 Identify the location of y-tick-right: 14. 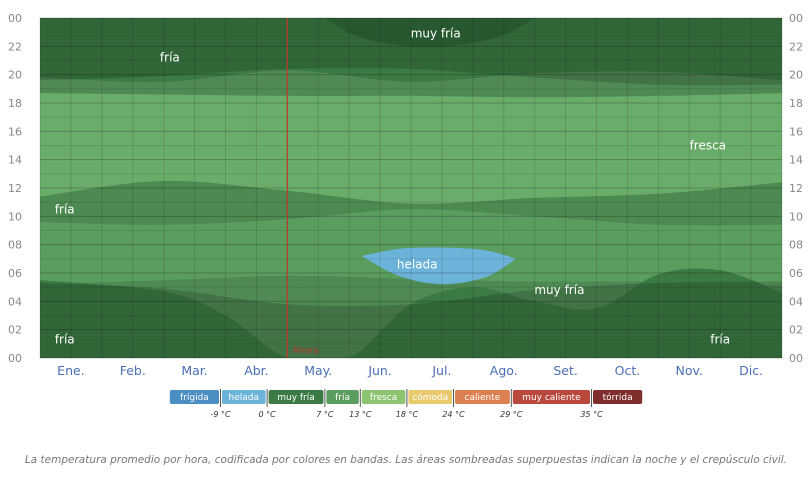
(796, 160).